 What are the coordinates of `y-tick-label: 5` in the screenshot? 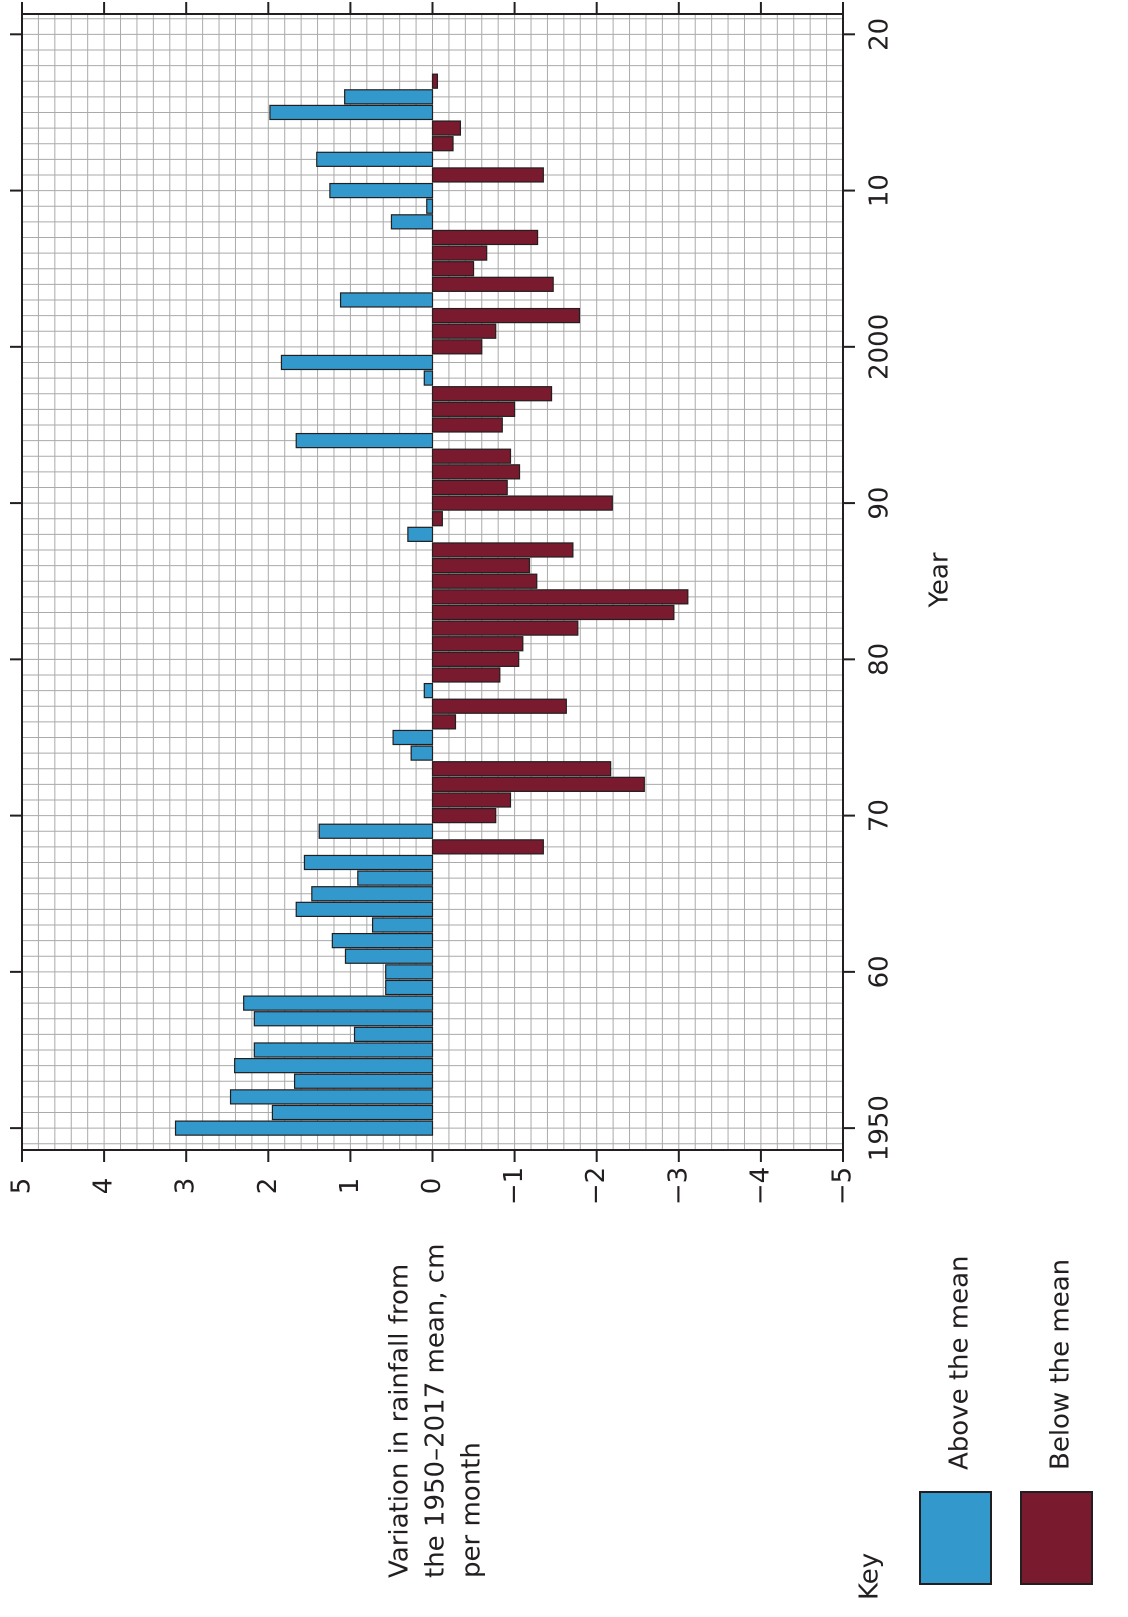 It's located at (22, 1186).